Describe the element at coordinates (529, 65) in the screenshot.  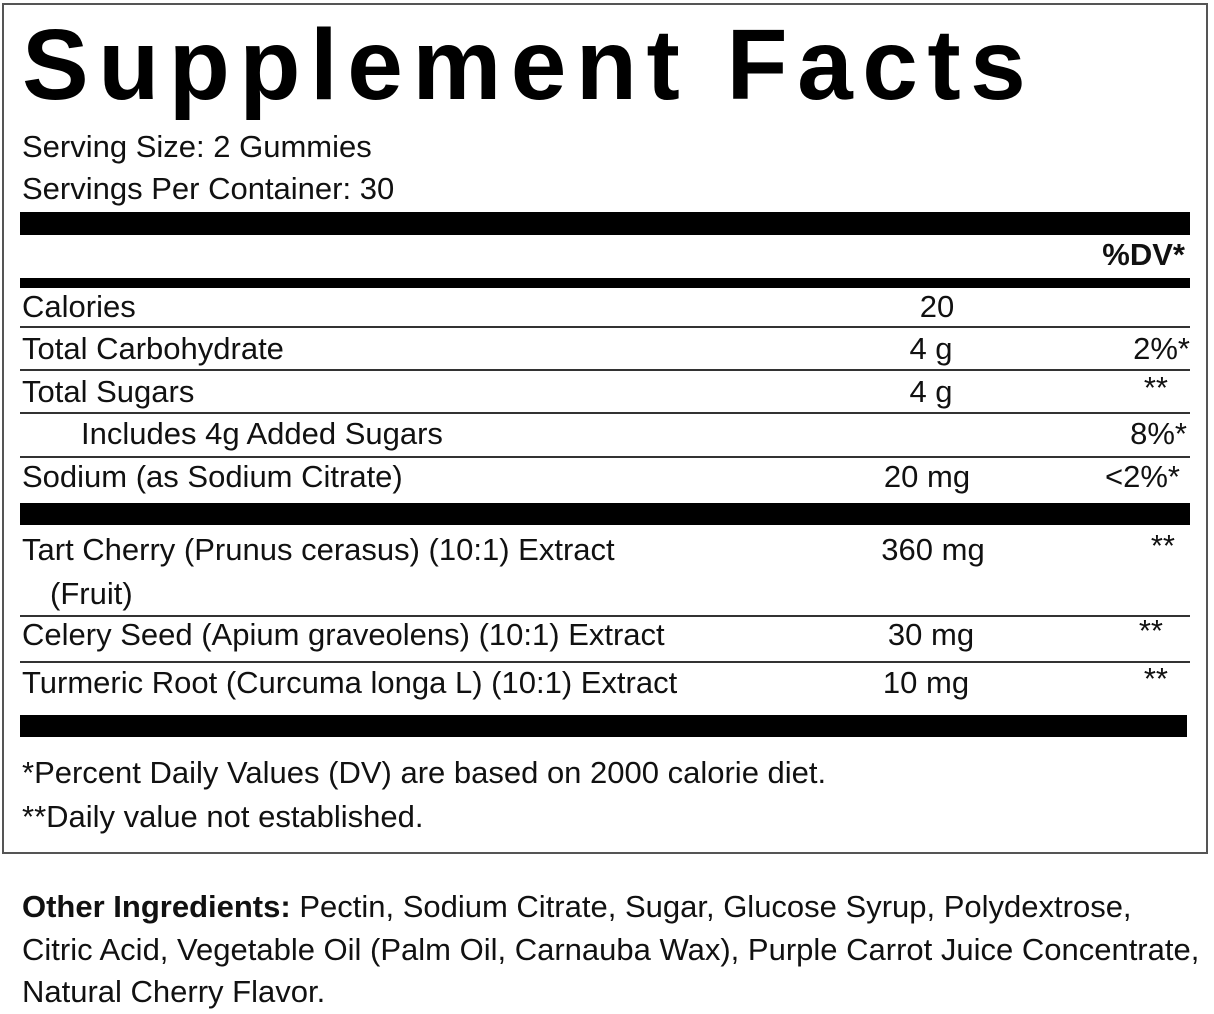
I see `panel-title: Supplement Facts` at that location.